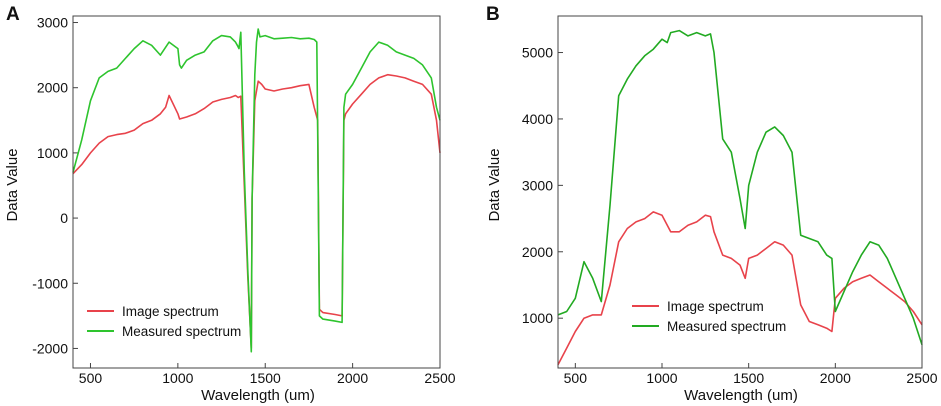 The height and width of the screenshot is (406, 941). I want to click on panel-a-x-tick-label: 2500, so click(439, 378).